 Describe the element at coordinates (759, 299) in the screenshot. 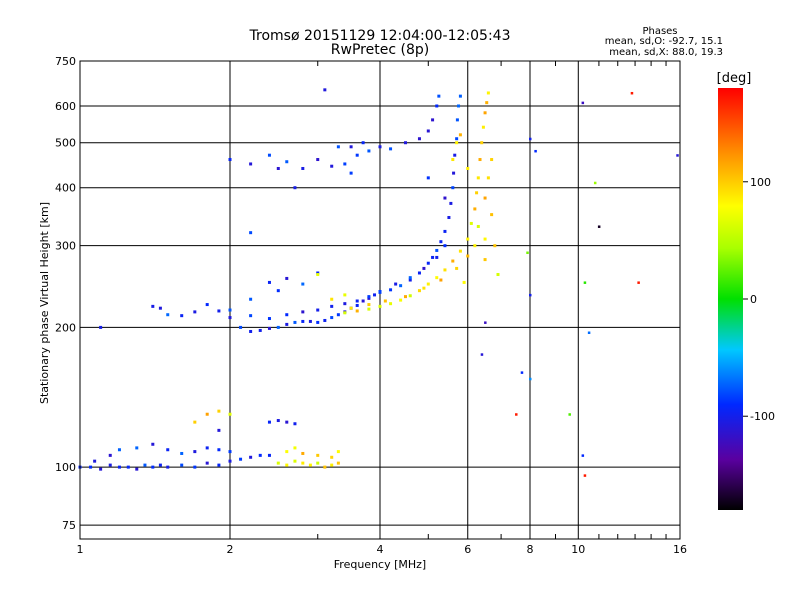

I see `colorbar-ticks: 100 0 -100` at that location.